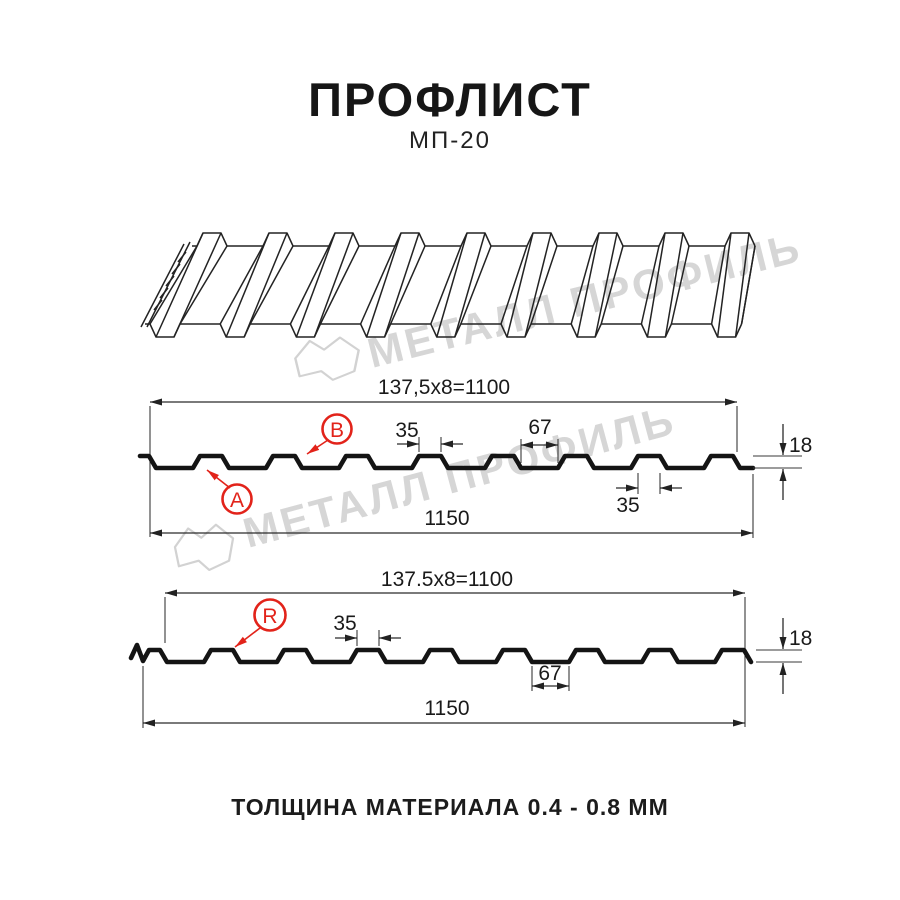  Describe the element at coordinates (427, 484) in the screenshot. I see `watermark-lower: МЕТАЛЛ ПРОФИЛЬ` at that location.